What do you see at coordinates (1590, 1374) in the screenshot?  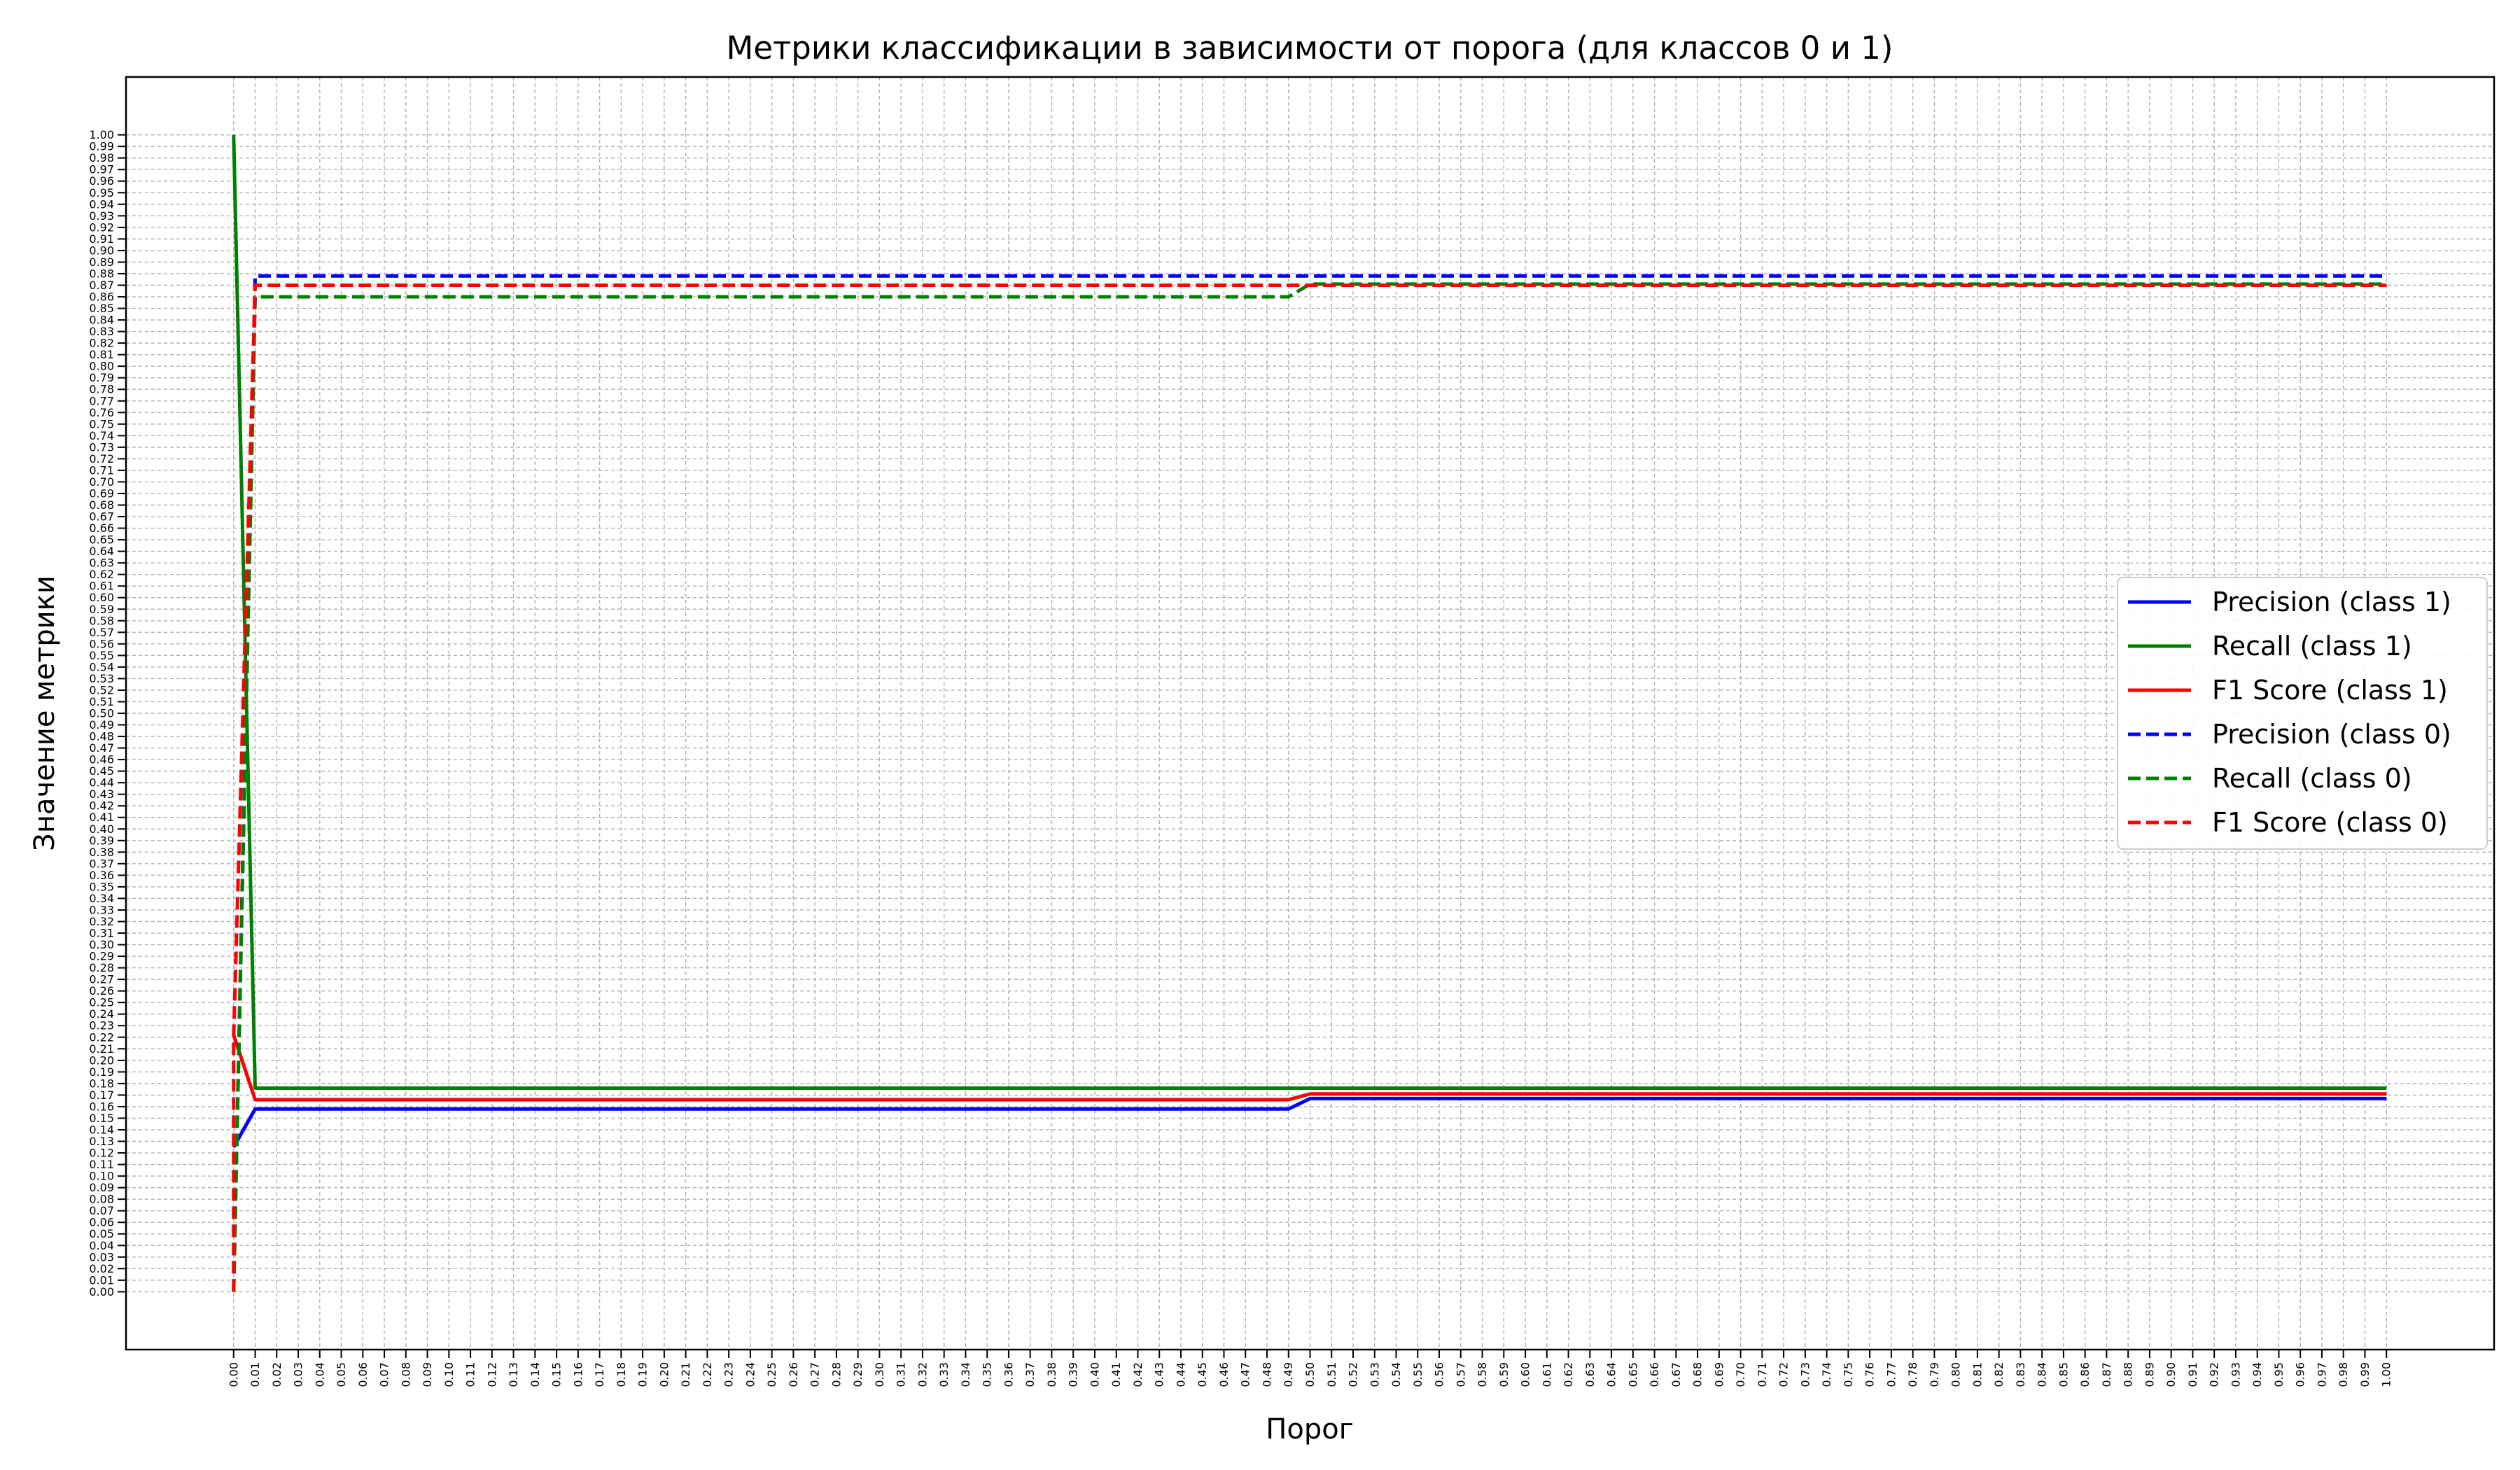 I see `x-tick-label: 0.63` at bounding box center [1590, 1374].